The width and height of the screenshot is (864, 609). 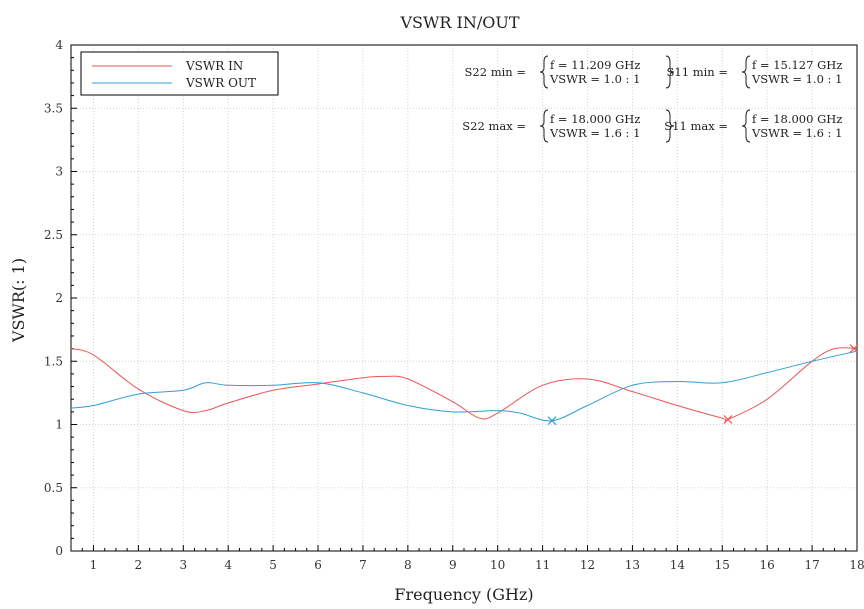 I want to click on series-line-vswr-in, so click(x=464, y=384).